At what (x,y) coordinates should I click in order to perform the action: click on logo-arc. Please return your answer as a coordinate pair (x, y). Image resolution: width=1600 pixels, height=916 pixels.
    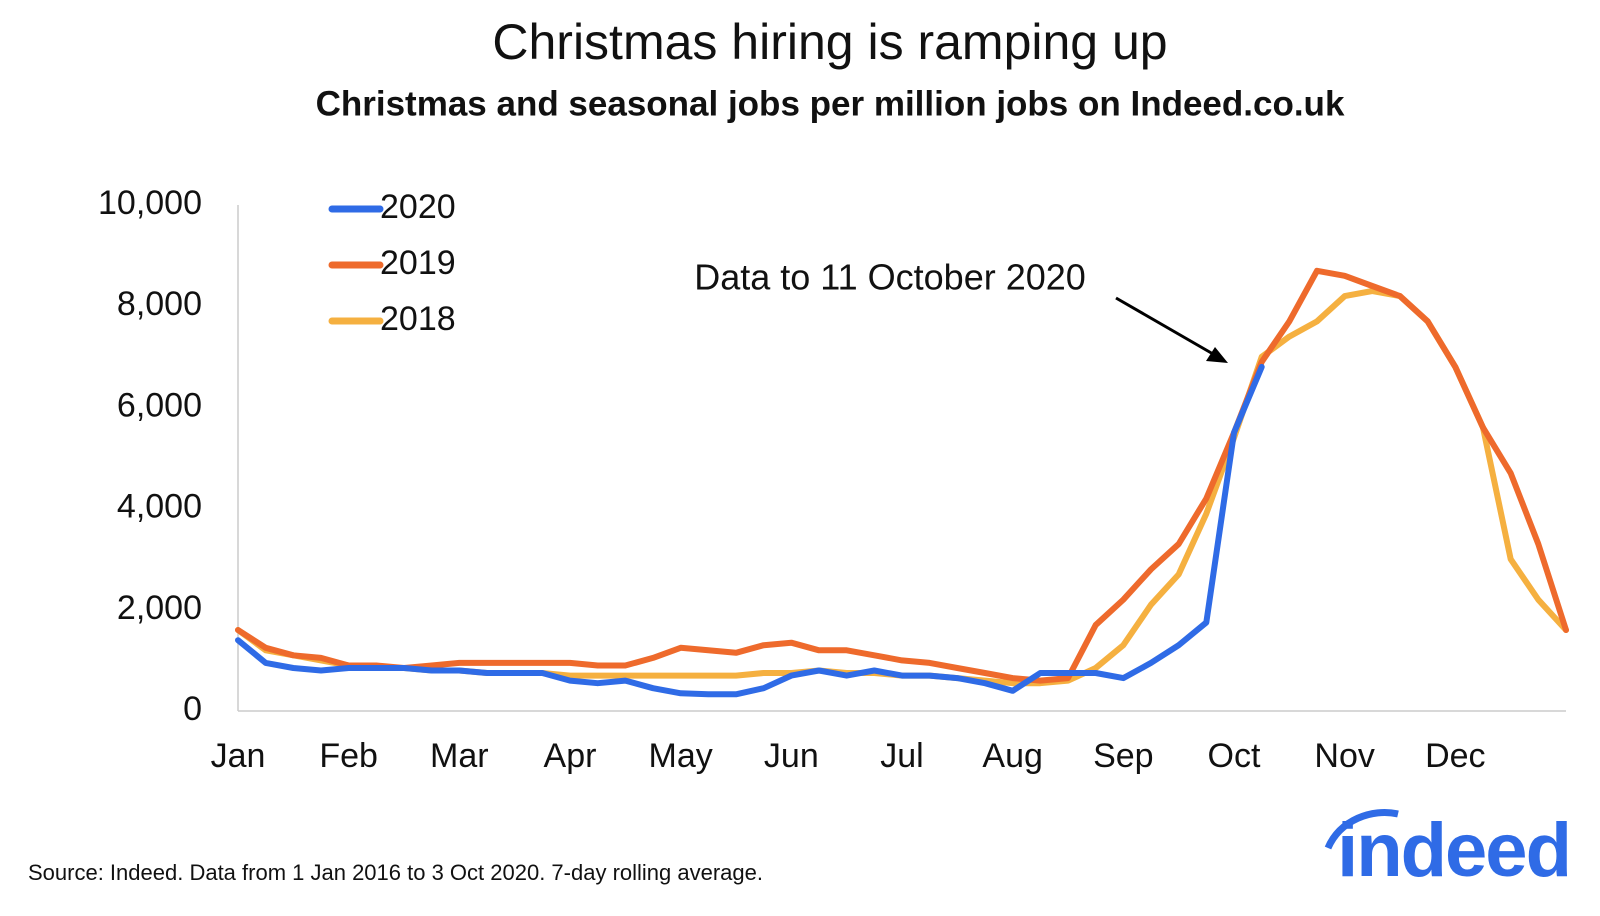
    Looking at the image, I should click on (1361, 829).